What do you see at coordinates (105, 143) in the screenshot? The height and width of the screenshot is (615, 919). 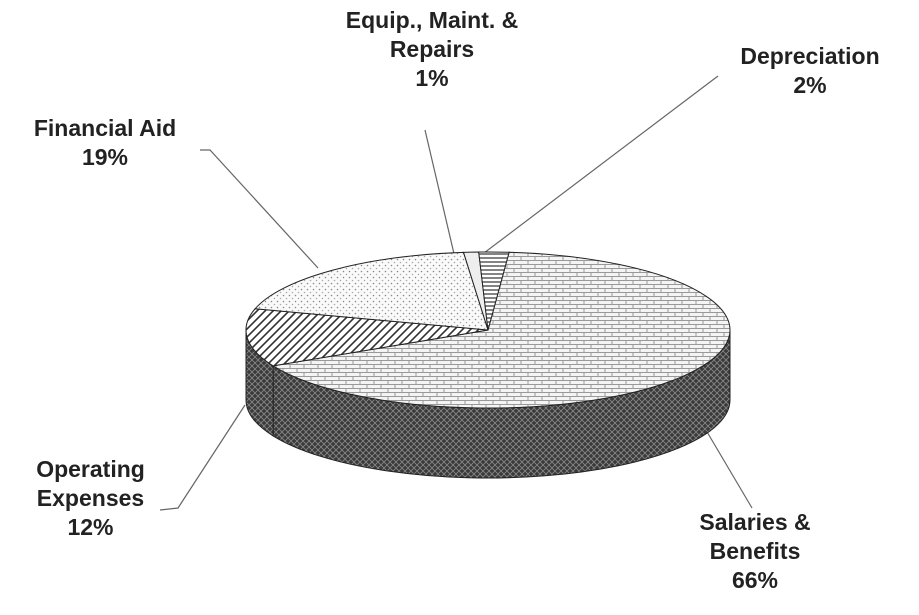 I see `slice-label: Financial Aid 19%` at bounding box center [105, 143].